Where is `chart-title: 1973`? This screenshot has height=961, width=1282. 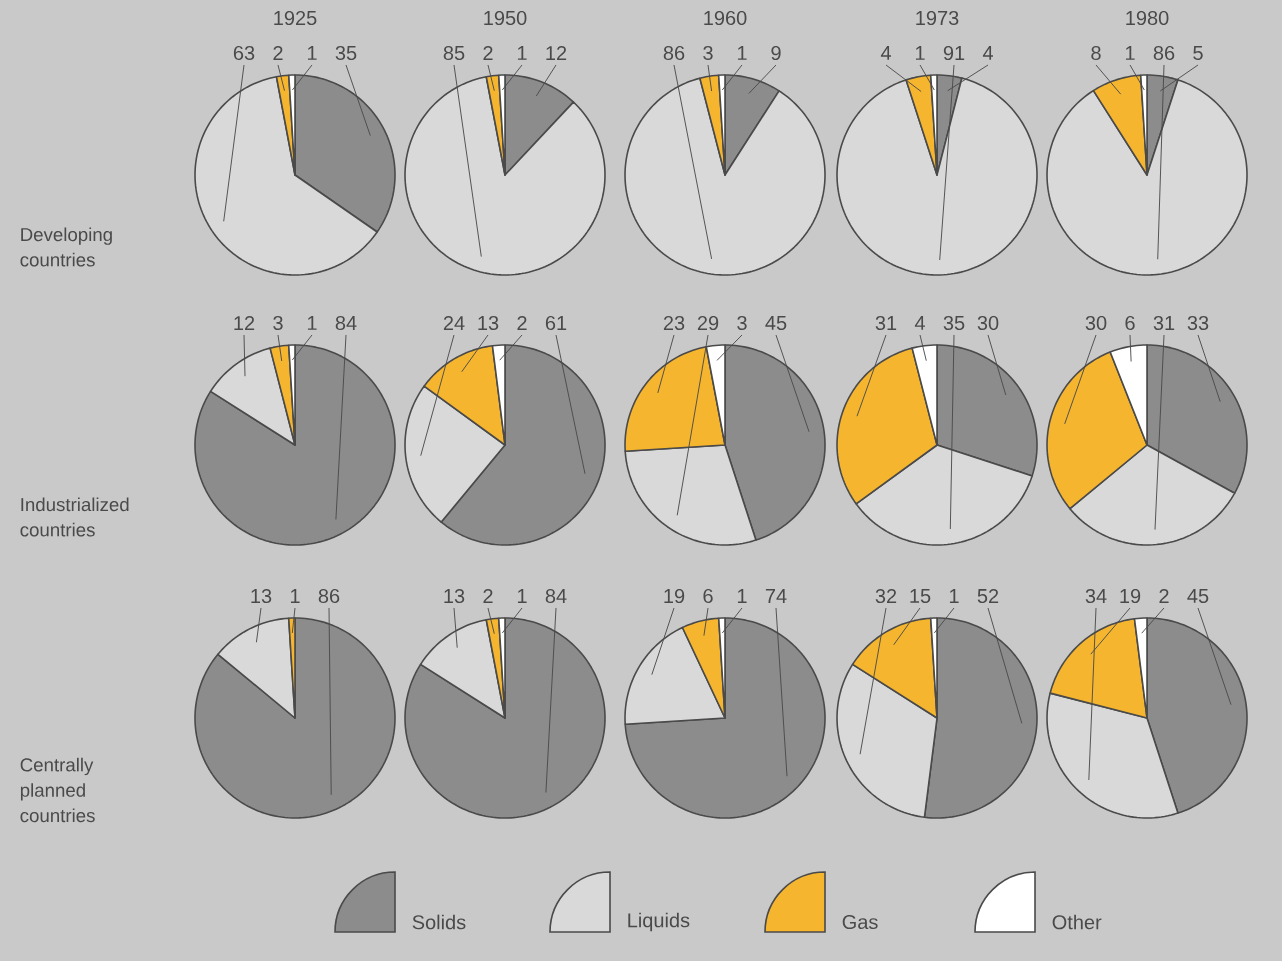
chart-title: 1973 is located at coordinates (937, 18).